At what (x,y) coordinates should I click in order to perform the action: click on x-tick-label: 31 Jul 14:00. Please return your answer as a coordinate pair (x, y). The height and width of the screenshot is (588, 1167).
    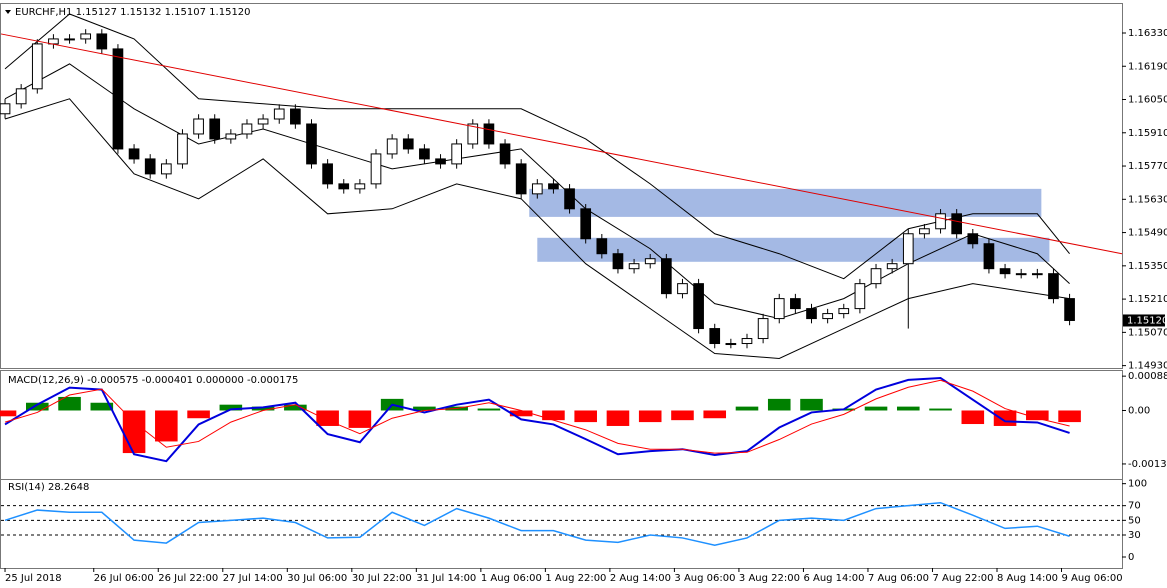
    Looking at the image, I should click on (446, 578).